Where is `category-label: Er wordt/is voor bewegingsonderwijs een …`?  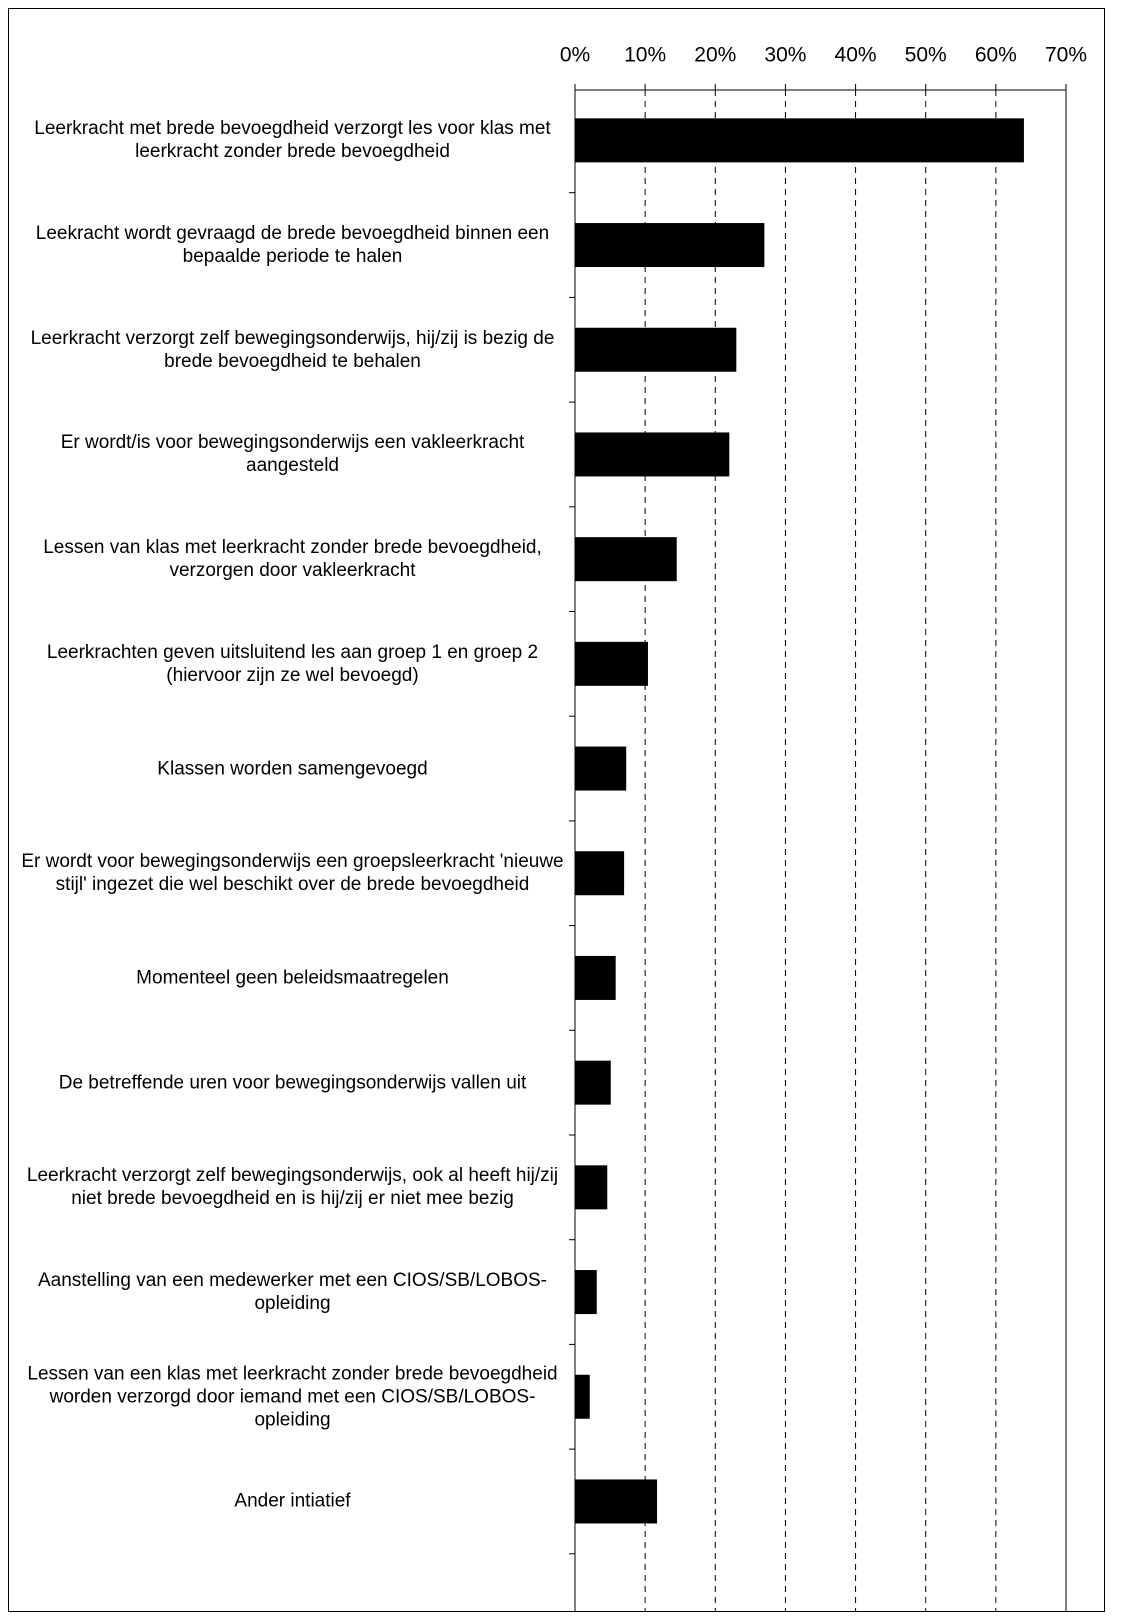 category-label: Er wordt/is voor bewegingsonderwijs een … is located at coordinates (292, 454).